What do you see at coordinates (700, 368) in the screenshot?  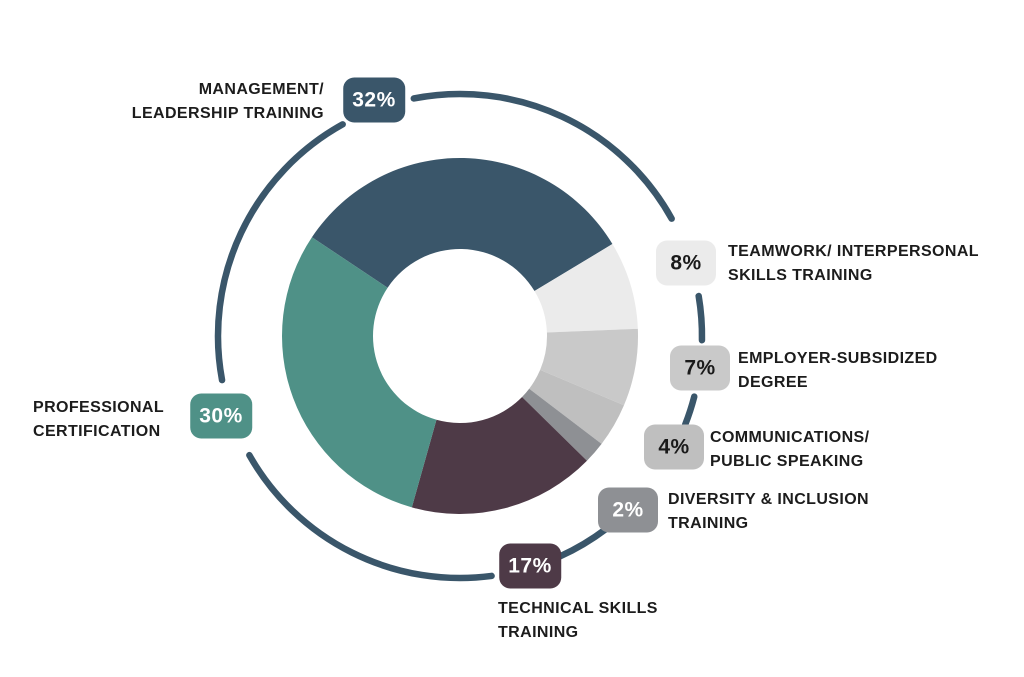 I see `badge-employer-subsidized-degree: 7%` at bounding box center [700, 368].